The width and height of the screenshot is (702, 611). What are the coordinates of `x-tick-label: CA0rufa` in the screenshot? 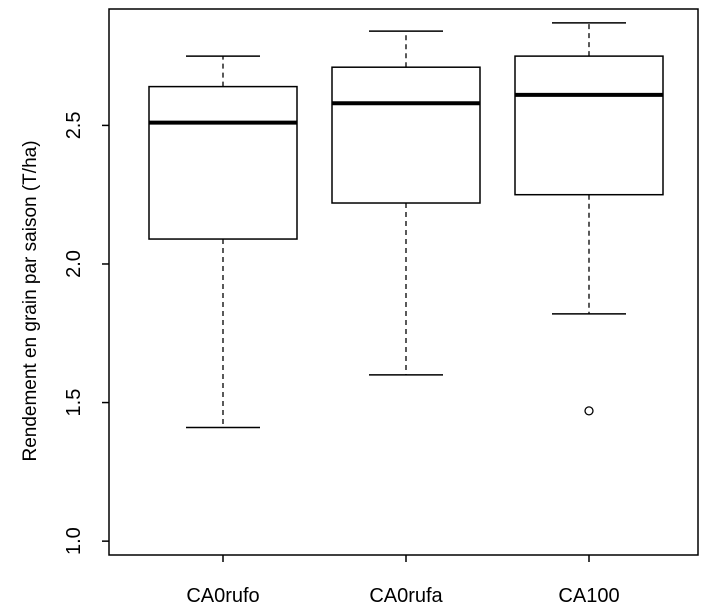 It's located at (406, 595).